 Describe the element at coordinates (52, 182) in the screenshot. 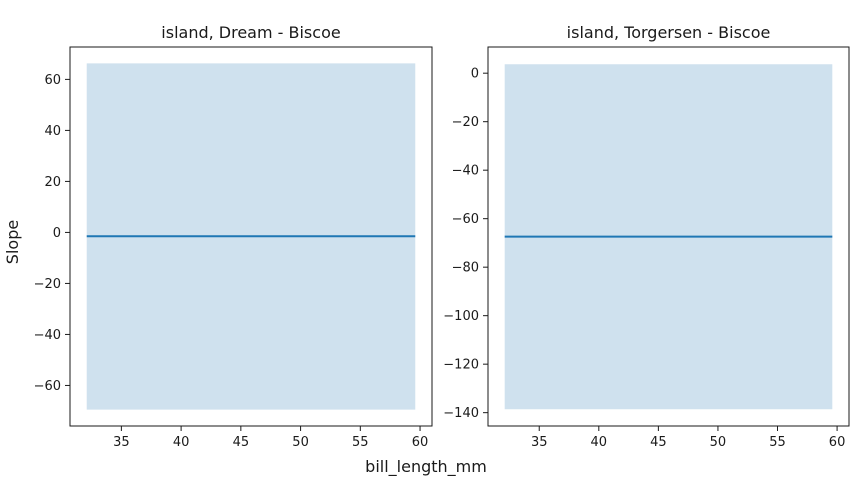

I see `y-tick-label: 20` at that location.